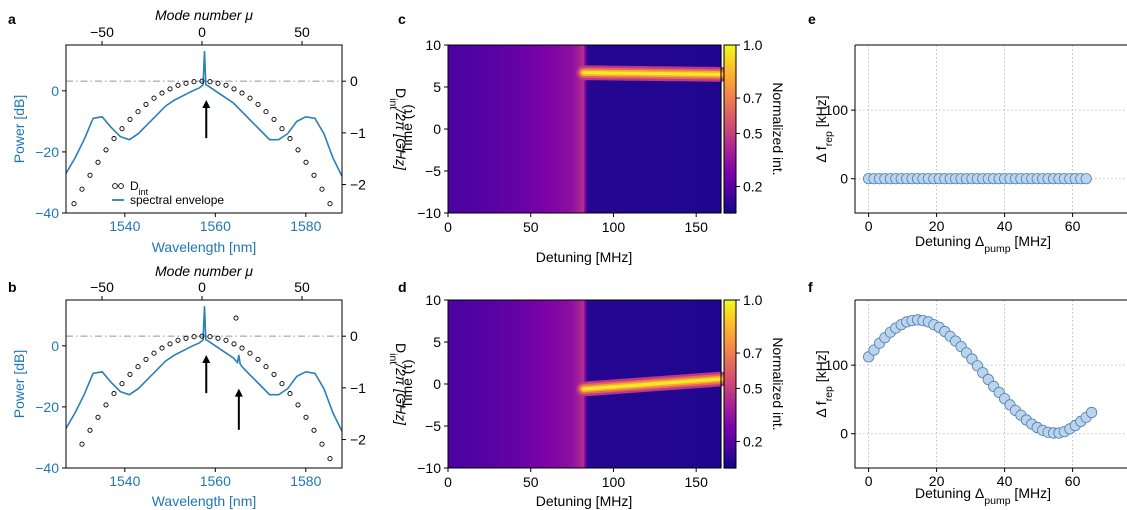 The image size is (1127, 510). Describe the element at coordinates (437, 129) in the screenshot. I see `panel-c-ytick-label: 0` at that location.